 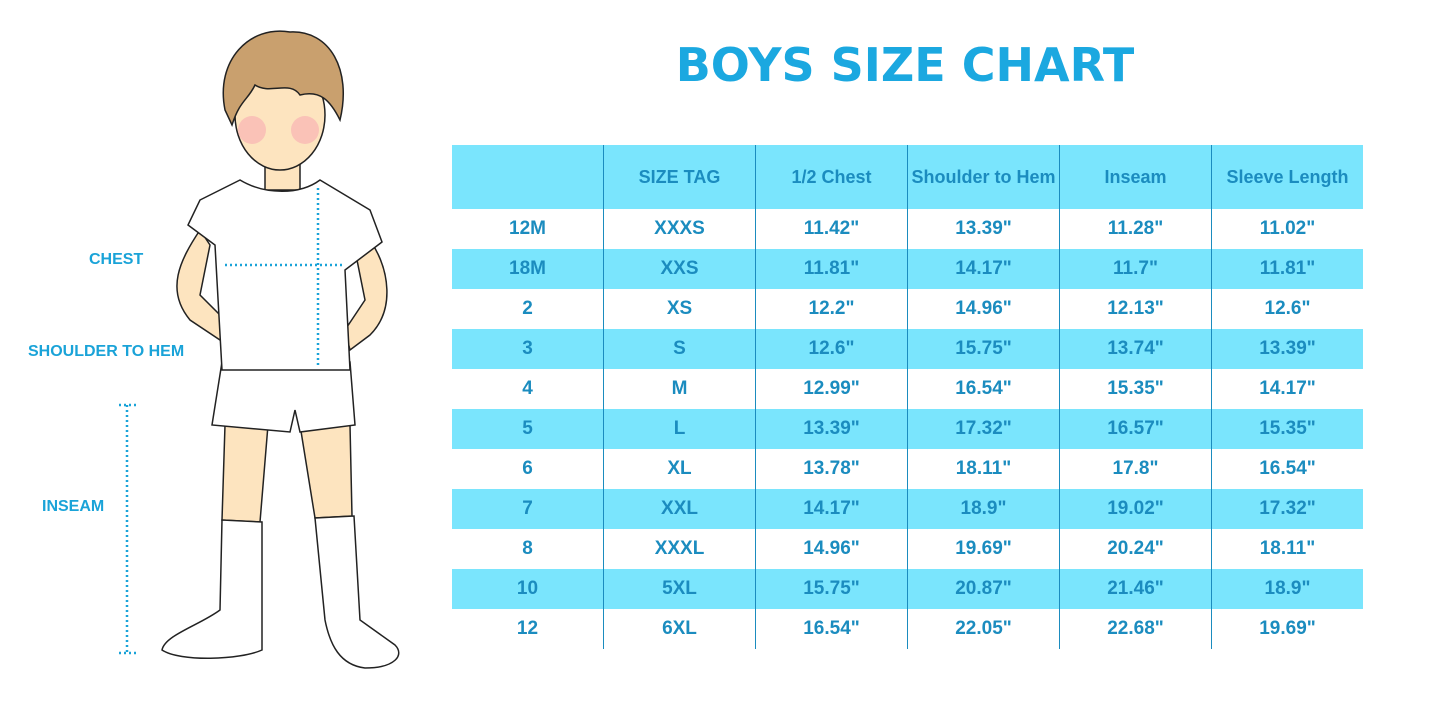 I want to click on table-cell: 10, so click(x=528, y=589).